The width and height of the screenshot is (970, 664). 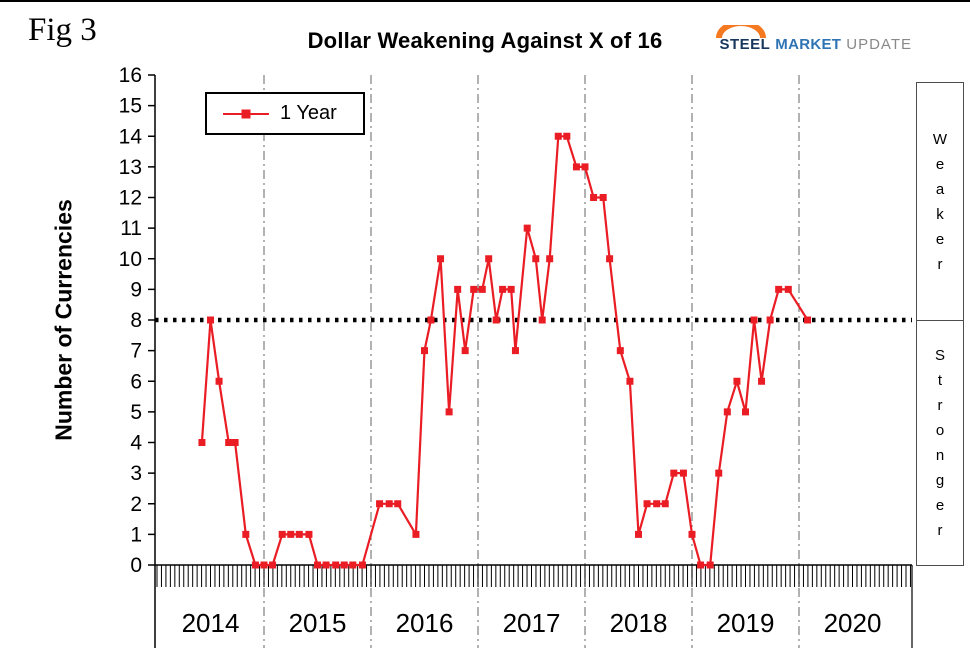 What do you see at coordinates (879, 44) in the screenshot?
I see `logo-text-update: UPDATE` at bounding box center [879, 44].